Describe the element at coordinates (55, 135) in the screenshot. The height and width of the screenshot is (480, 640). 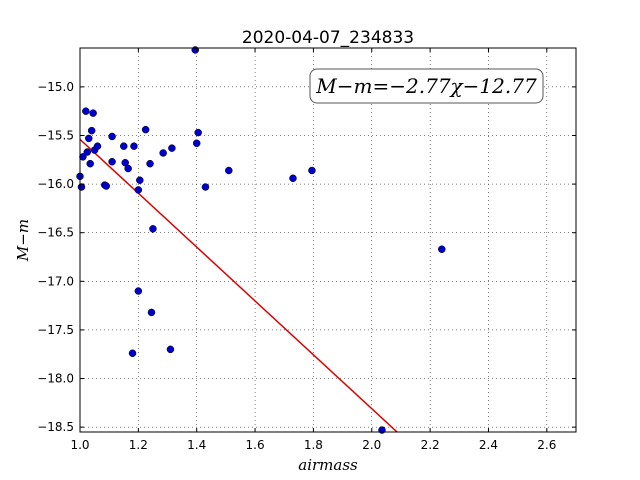
I see `y-tick-label: −15.5` at that location.